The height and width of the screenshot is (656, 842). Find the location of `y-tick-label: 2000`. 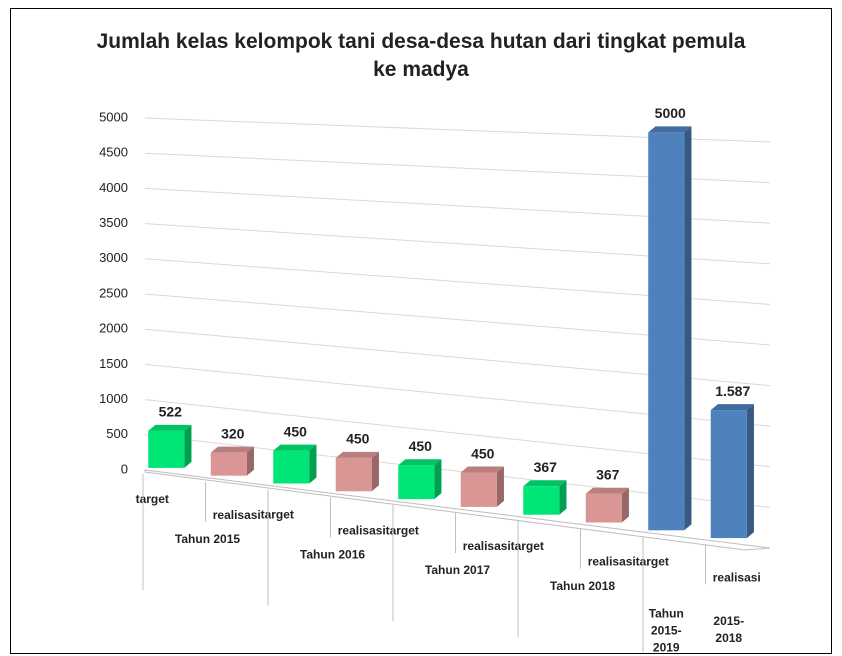

y-tick-label: 2000 is located at coordinates (113, 328).